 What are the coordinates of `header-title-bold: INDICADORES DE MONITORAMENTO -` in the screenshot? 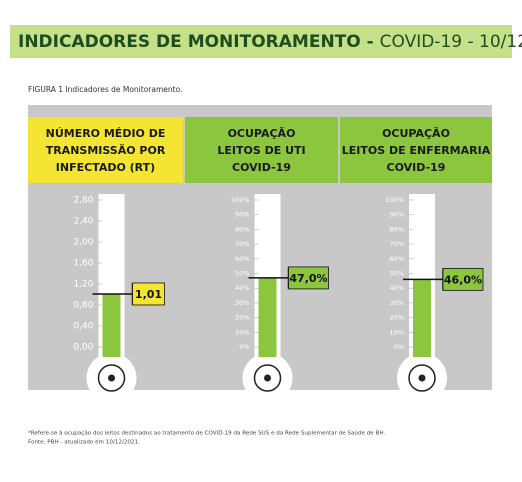 It's located at (196, 42).